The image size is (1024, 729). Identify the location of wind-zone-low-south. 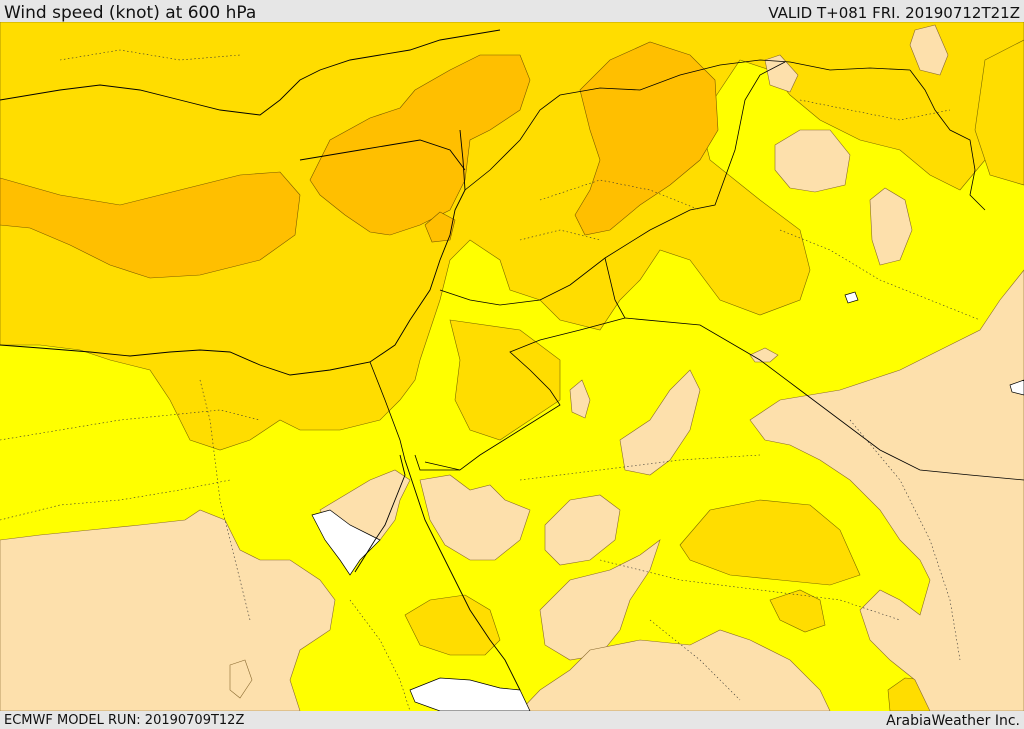
(675, 670).